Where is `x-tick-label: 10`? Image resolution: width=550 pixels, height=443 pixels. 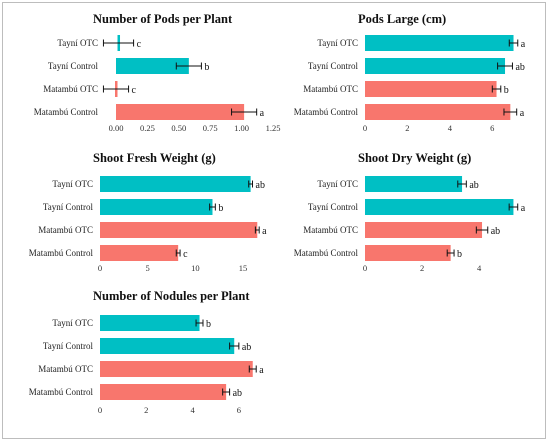
x-tick-label: 10 is located at coordinates (195, 268).